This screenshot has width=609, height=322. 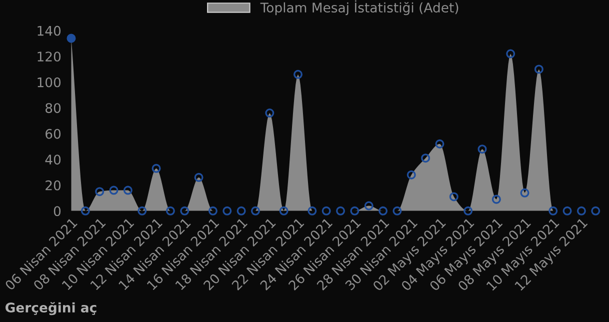 I want to click on y-tick-label: 120, so click(x=49, y=57).